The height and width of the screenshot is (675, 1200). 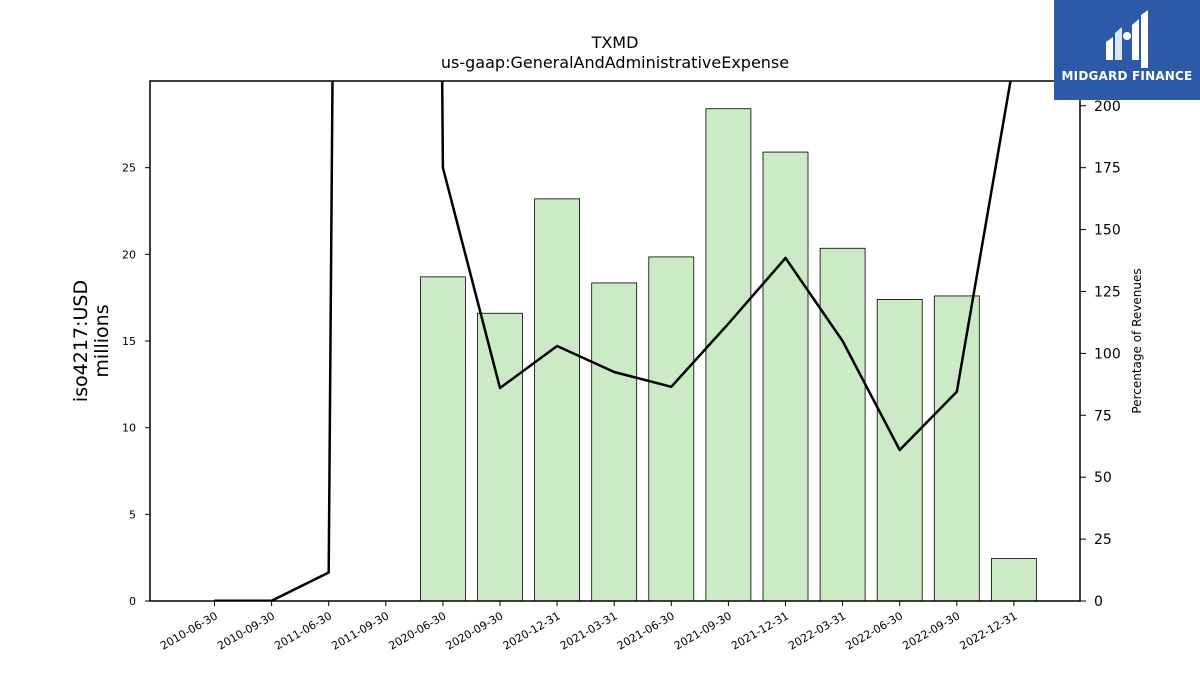 What do you see at coordinates (646, 630) in the screenshot?
I see `x-tick-label: 2021-06-30` at bounding box center [646, 630].